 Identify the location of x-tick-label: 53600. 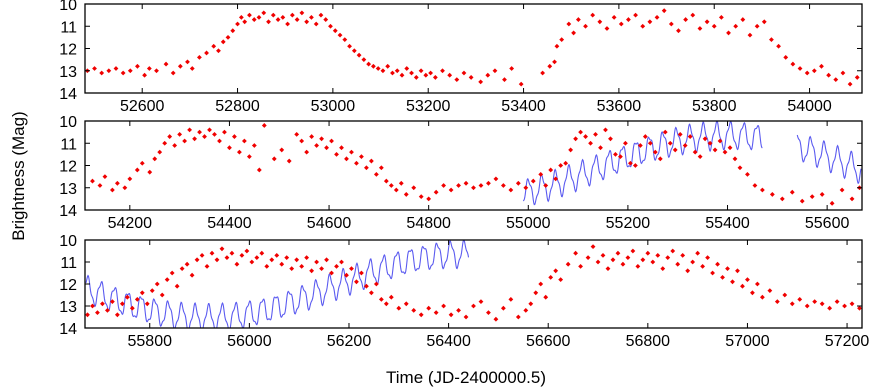
(619, 106).